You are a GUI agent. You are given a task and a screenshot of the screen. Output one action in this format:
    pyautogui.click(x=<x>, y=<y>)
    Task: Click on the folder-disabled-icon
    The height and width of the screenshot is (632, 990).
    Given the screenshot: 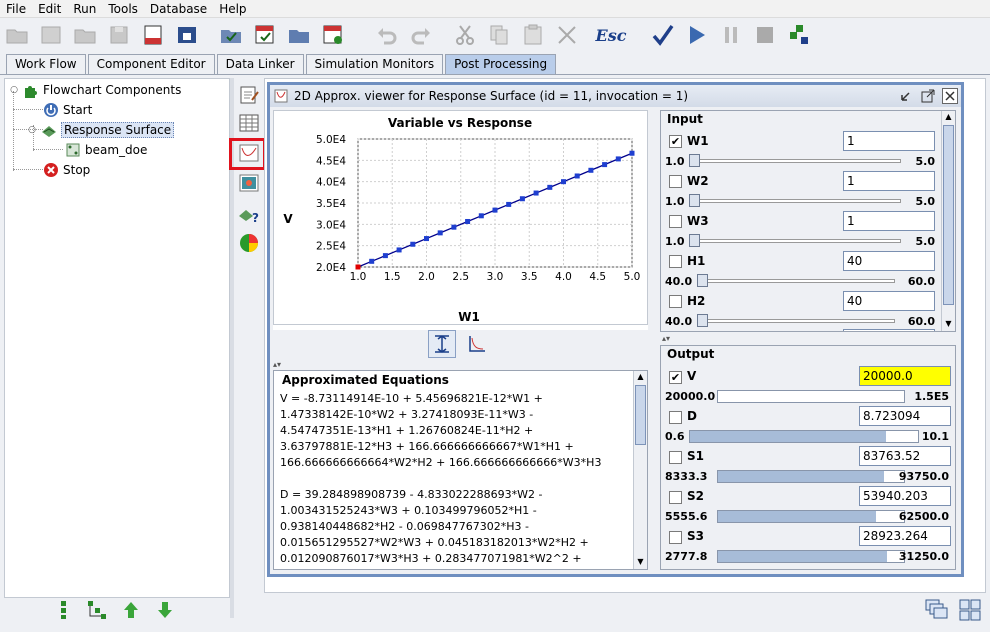 What is the action you would take?
    pyautogui.click(x=85, y=35)
    